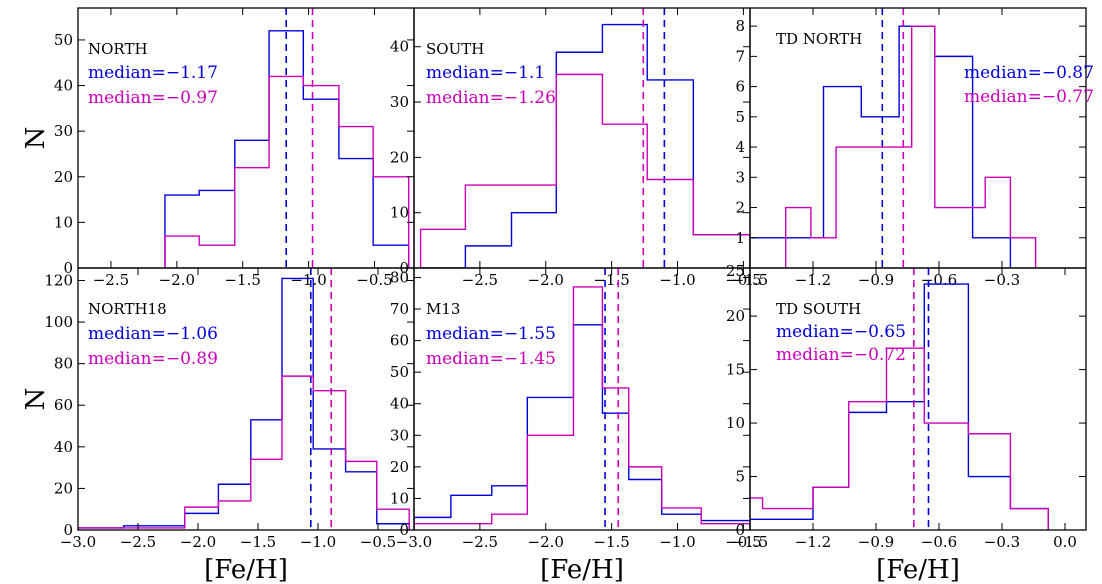 The width and height of the screenshot is (1102, 584). I want to click on x-tick-label: −3.0, so click(414, 542).